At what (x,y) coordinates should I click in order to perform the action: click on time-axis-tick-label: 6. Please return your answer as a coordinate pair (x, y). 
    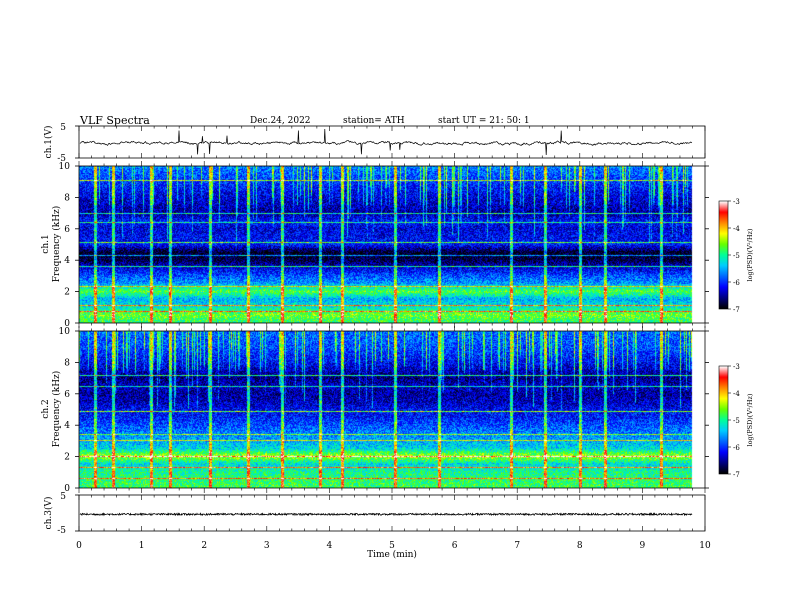
    Looking at the image, I should click on (455, 546).